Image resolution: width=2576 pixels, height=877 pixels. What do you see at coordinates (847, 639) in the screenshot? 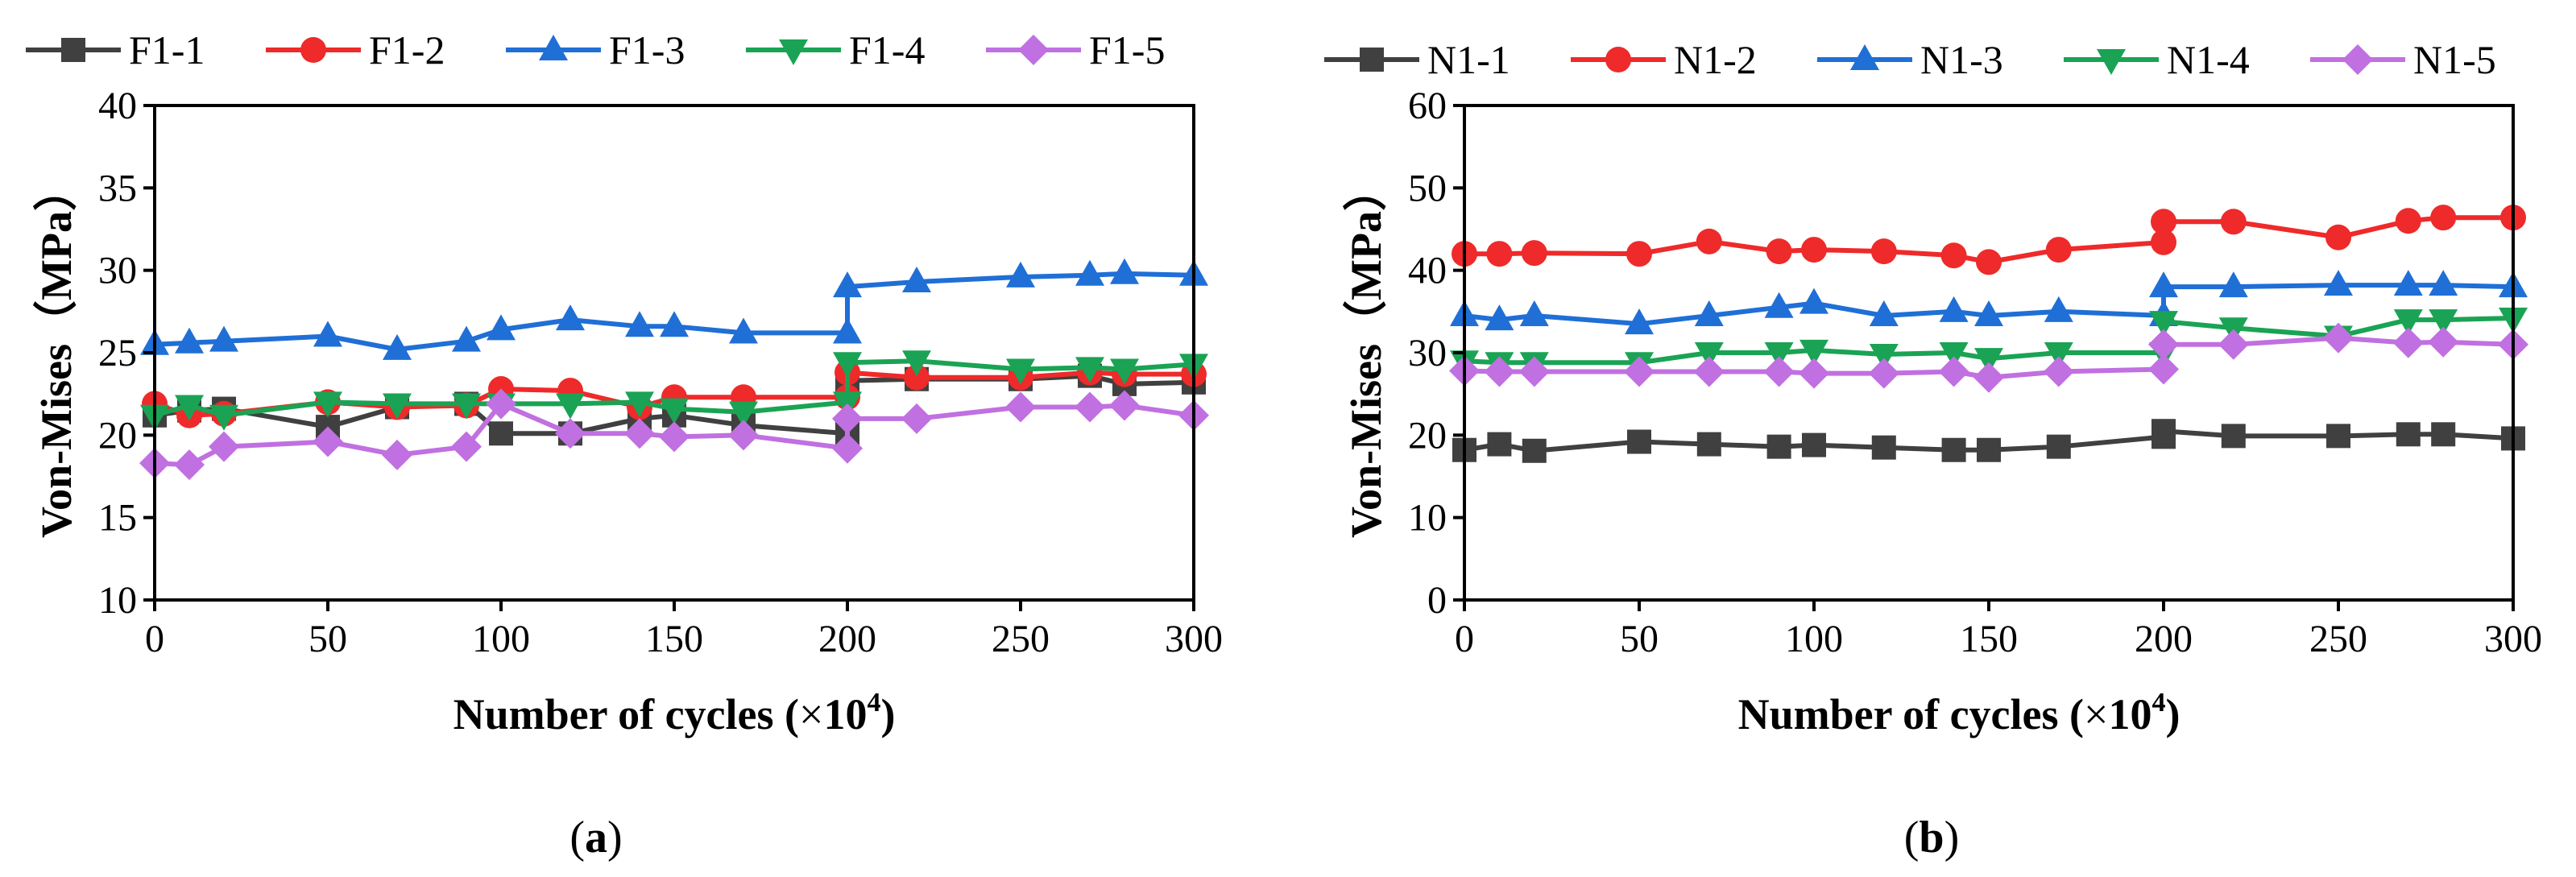
I see `x-tick-label: 200` at bounding box center [847, 639].